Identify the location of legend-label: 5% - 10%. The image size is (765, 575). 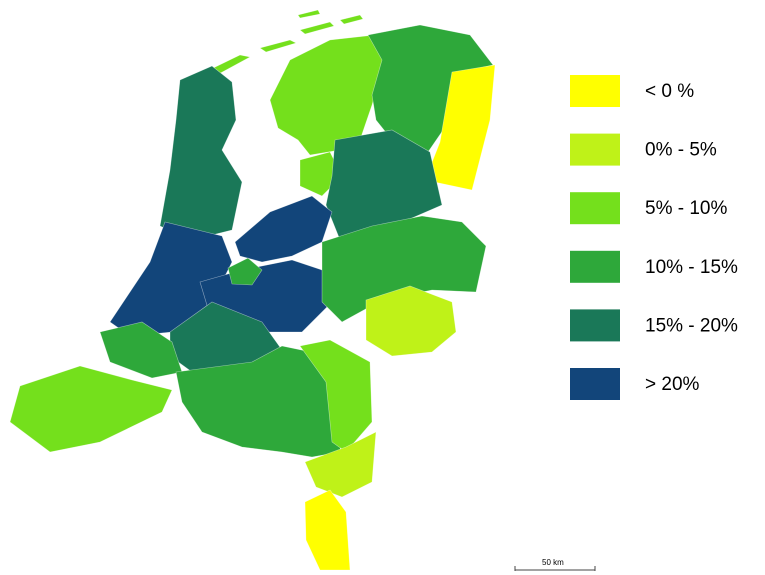
(686, 208).